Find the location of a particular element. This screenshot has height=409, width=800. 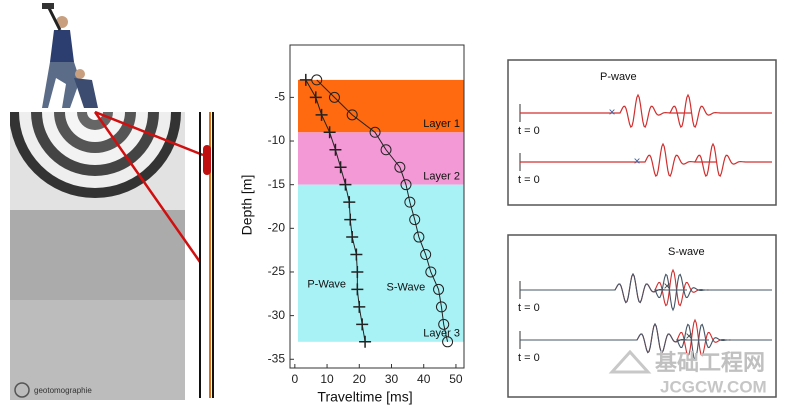

y-tick-label: -10 is located at coordinates (277, 140).